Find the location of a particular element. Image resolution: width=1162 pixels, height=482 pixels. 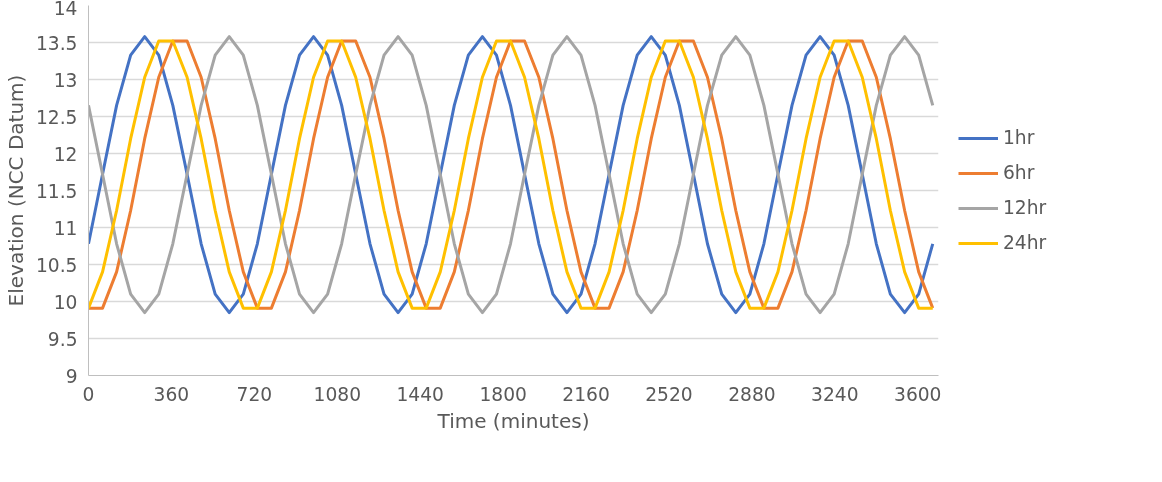

y-tick-label: 10.5 is located at coordinates (56, 265).